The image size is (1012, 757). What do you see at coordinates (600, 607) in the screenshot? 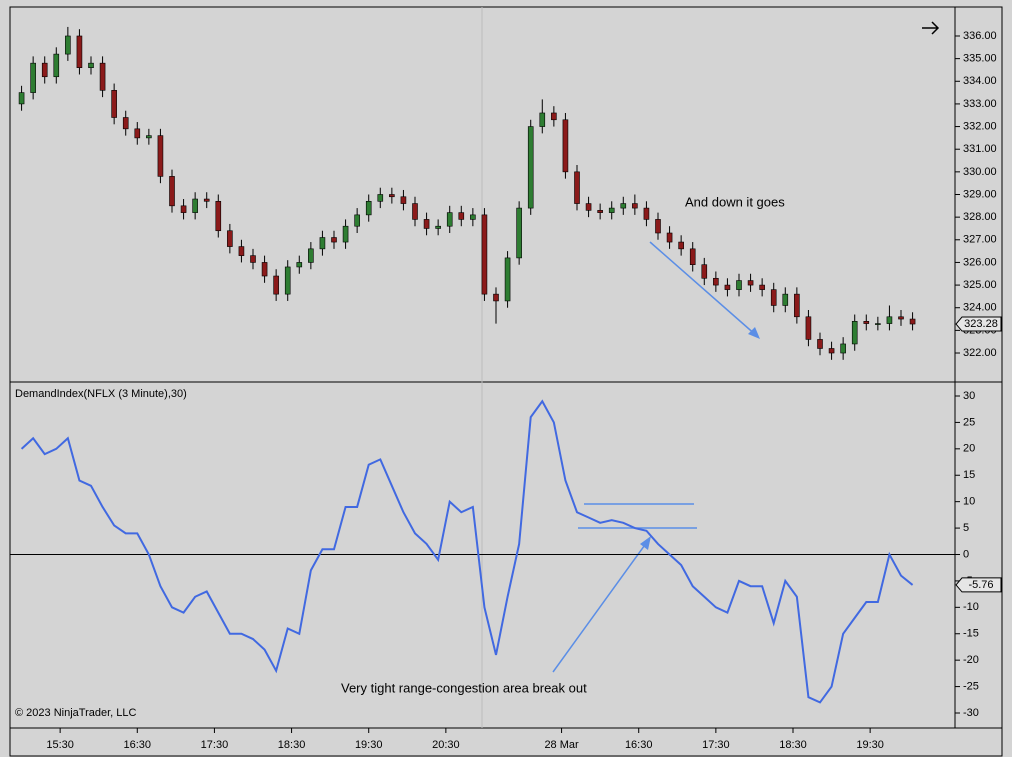
I see `annotation-arrow` at bounding box center [600, 607].